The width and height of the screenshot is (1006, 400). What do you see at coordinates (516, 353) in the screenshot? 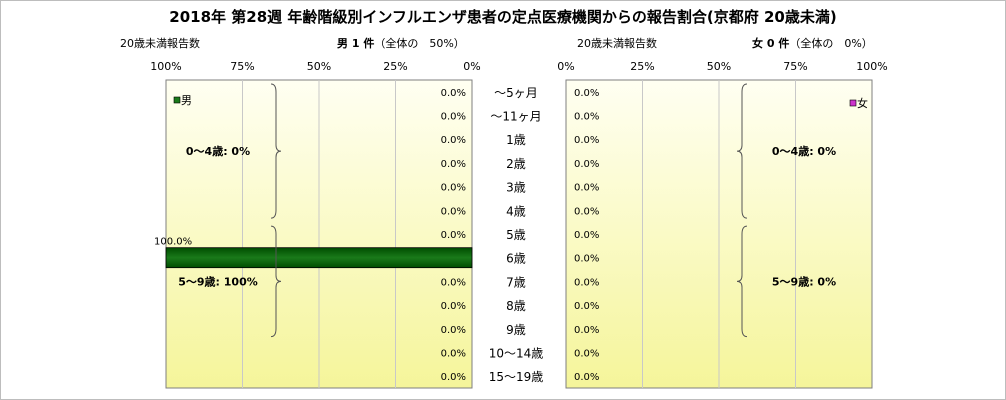
I see `age-category-label: 10〜14歳` at bounding box center [516, 353].